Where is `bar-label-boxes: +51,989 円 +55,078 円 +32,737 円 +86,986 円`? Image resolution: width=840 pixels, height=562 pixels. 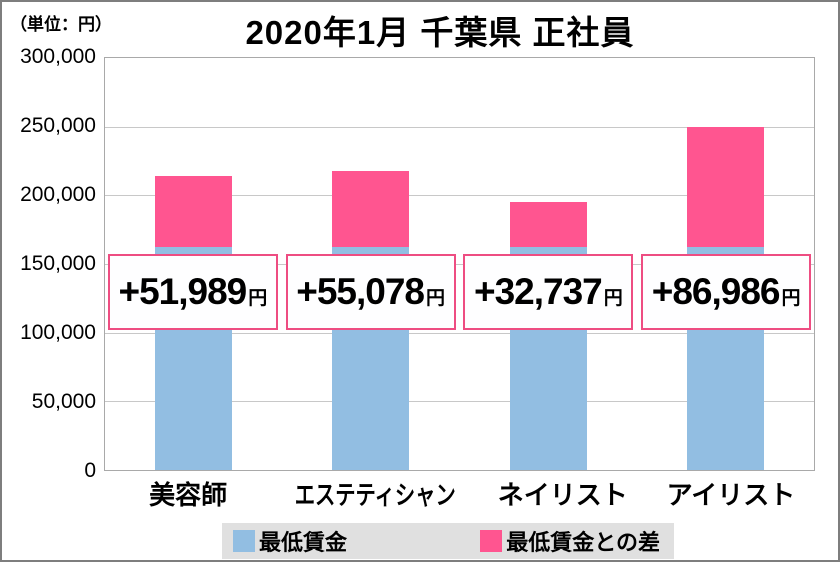 bar-label-boxes: +51,989 円 +55,078 円 +32,737 円 +86,986 円 is located at coordinates (459, 292).